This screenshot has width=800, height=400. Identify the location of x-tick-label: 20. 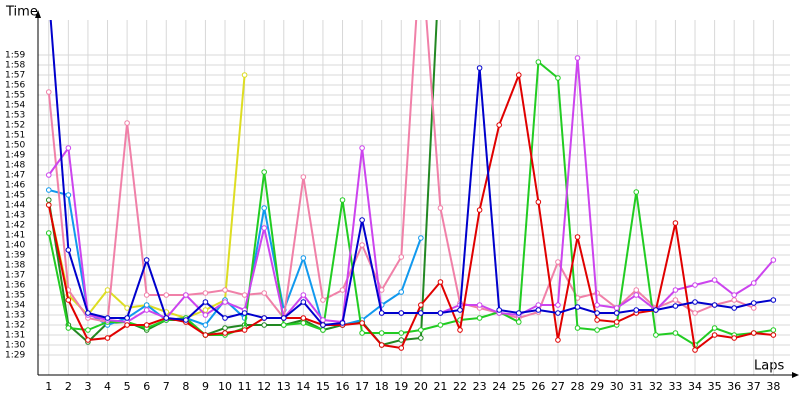
(421, 386).